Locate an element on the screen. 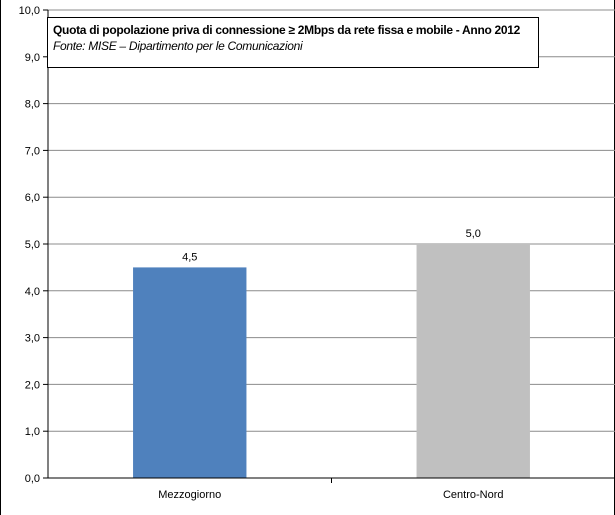 Image resolution: width=615 pixels, height=515 pixels. bar-centro-nord is located at coordinates (473, 361).